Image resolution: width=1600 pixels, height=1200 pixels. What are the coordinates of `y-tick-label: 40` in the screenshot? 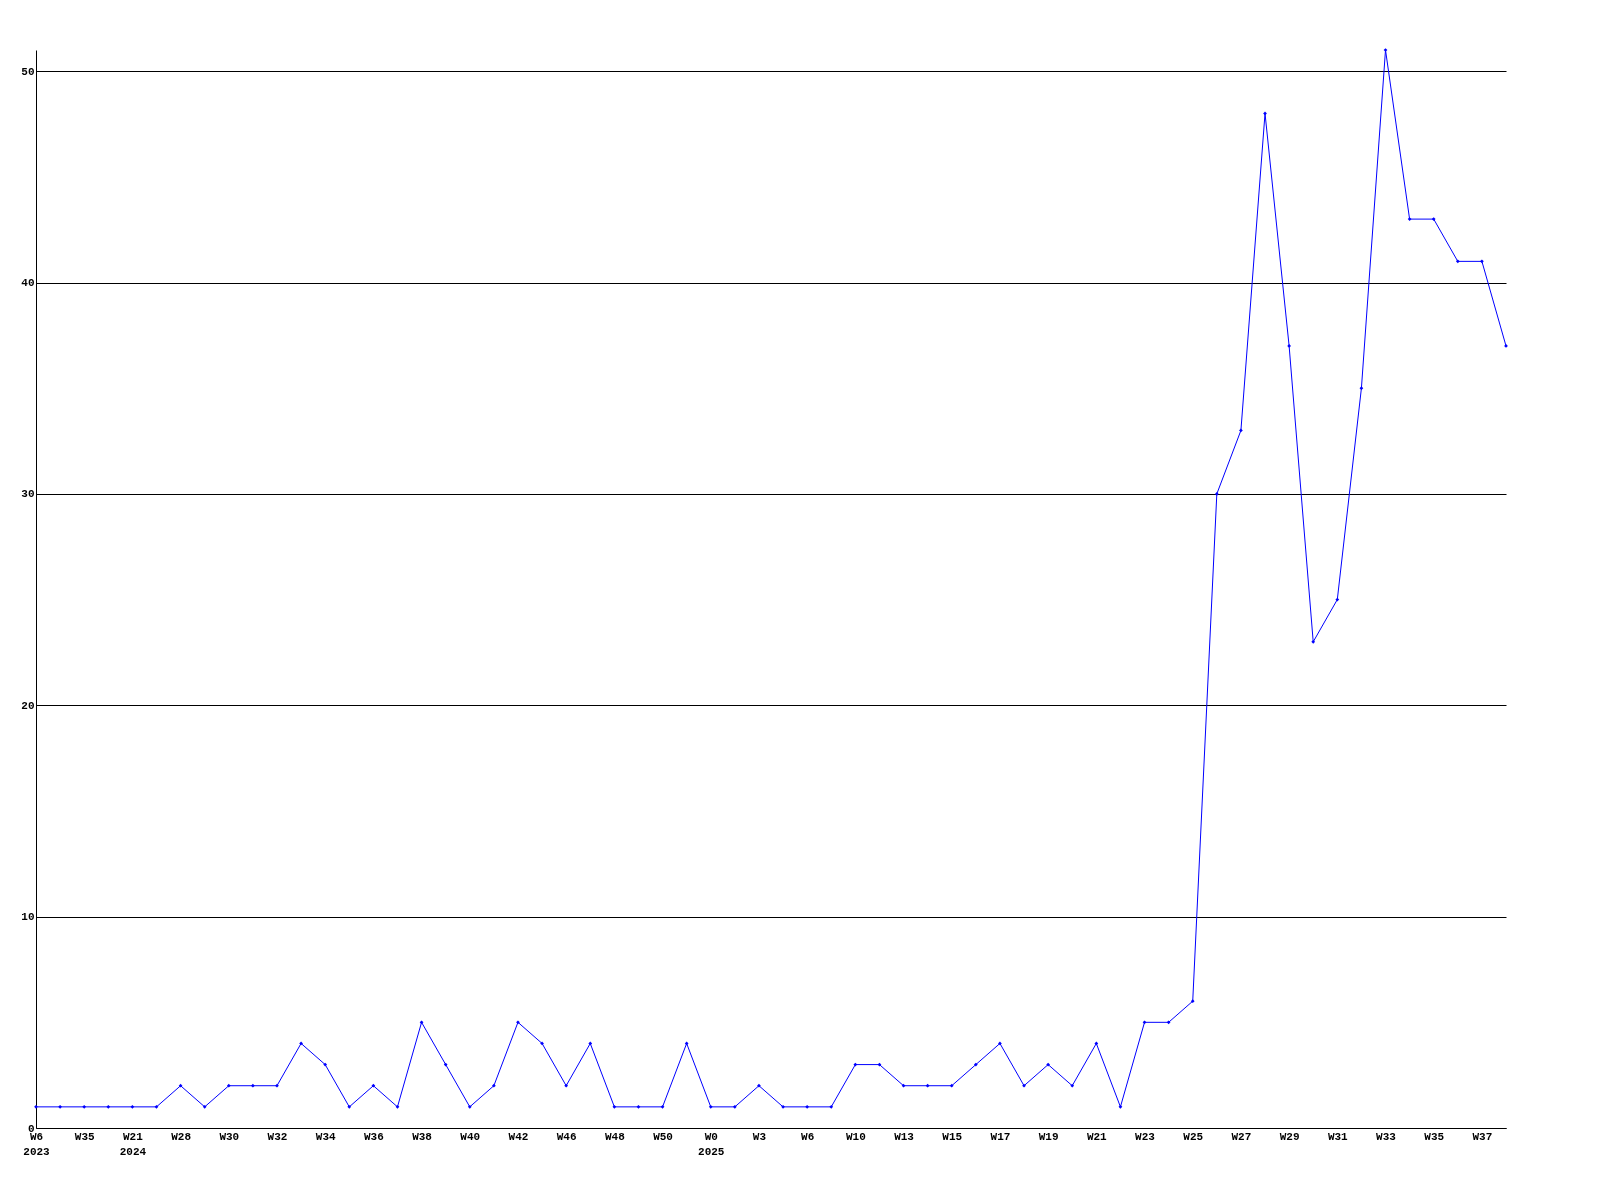 It's located at (28, 283).